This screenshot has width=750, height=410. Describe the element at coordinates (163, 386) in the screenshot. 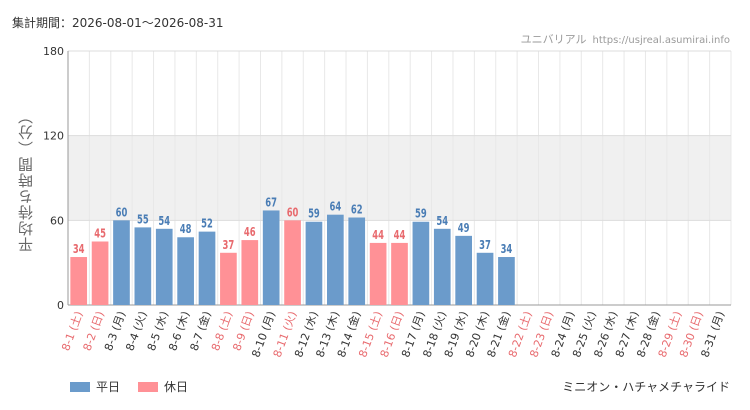

I see `legend-holiday: 休日` at that location.